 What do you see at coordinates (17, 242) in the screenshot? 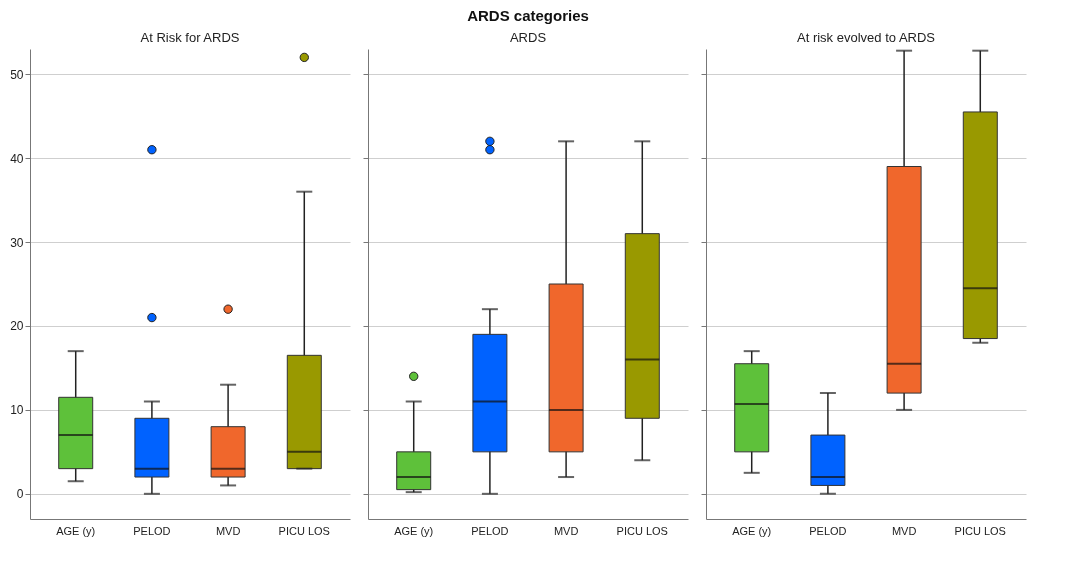
I see `y-tick-label: 30` at bounding box center [17, 242].